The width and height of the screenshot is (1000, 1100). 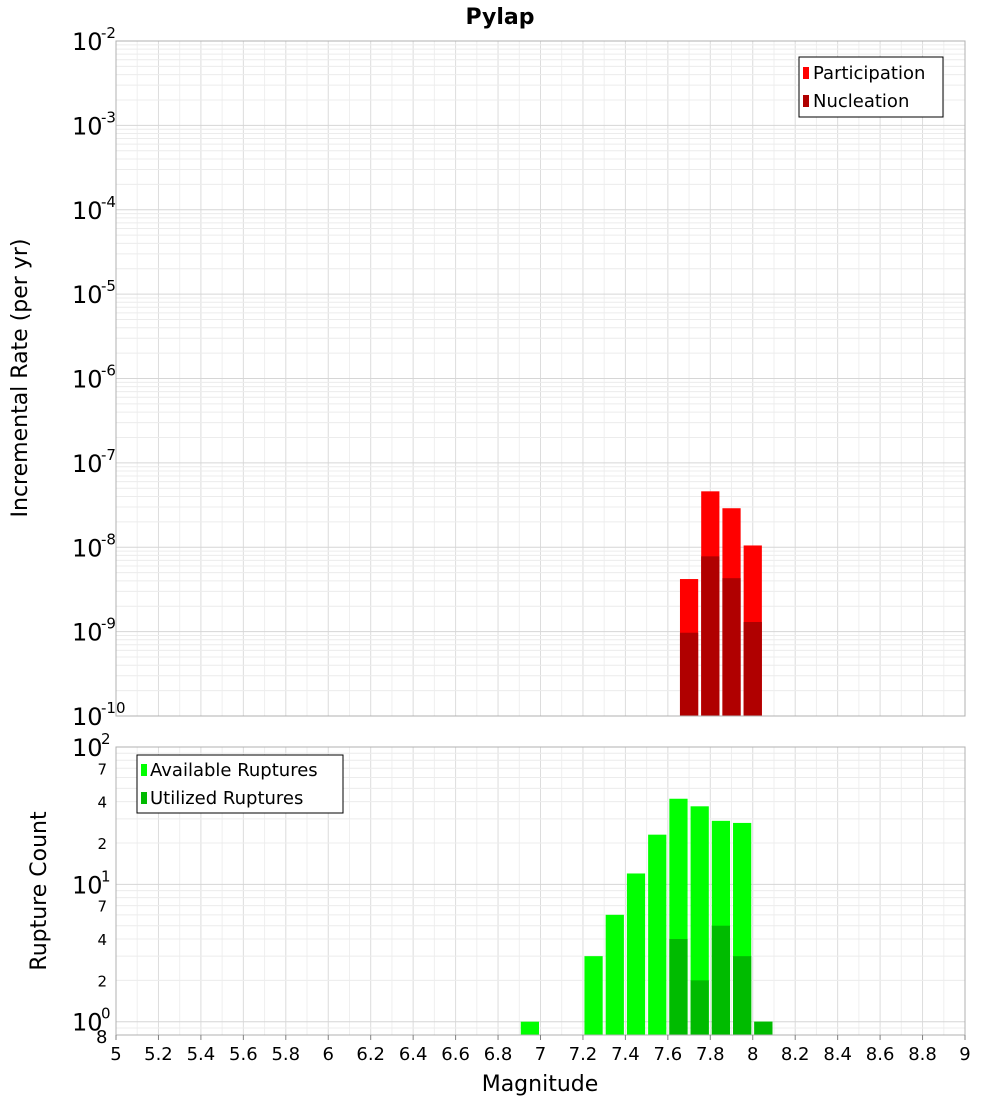 What do you see at coordinates (625, 1054) in the screenshot?
I see `x-tick-label: 7.4` at bounding box center [625, 1054].